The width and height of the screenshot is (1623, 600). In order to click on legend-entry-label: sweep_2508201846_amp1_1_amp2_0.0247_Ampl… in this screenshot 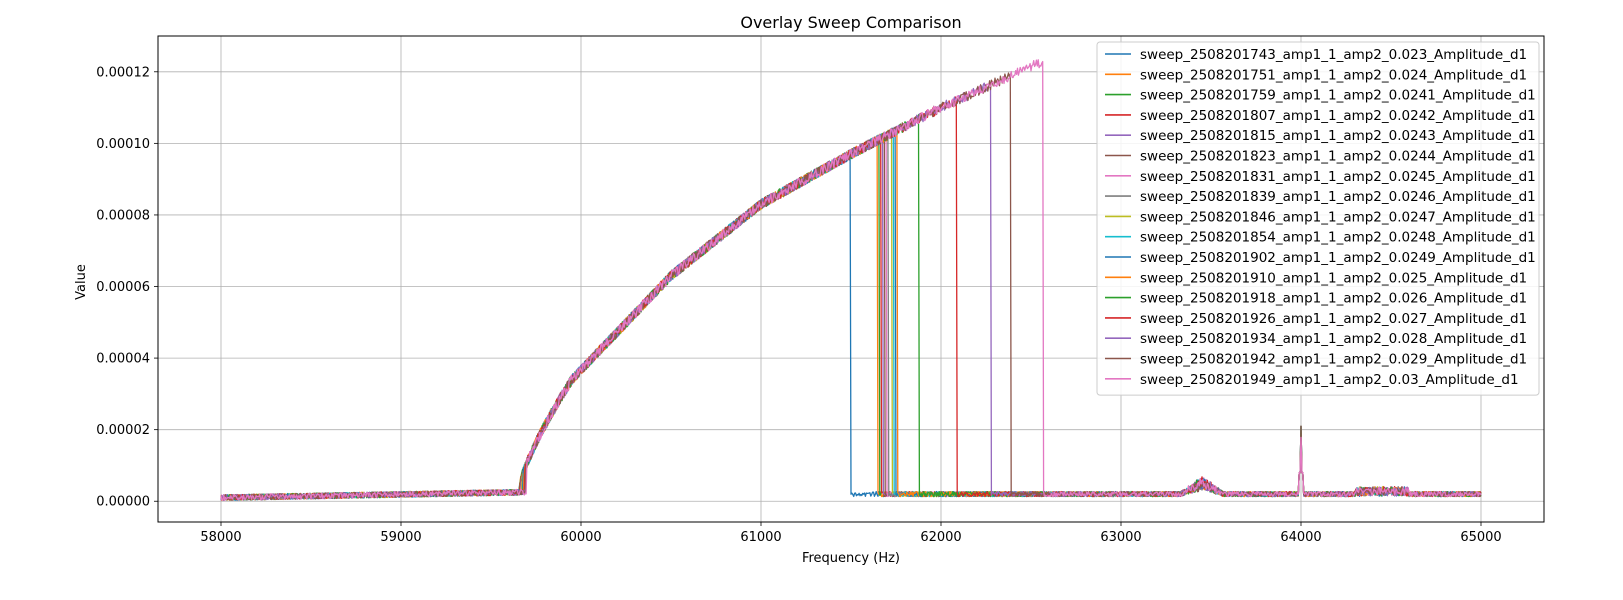, I will do `click(1338, 217)`.